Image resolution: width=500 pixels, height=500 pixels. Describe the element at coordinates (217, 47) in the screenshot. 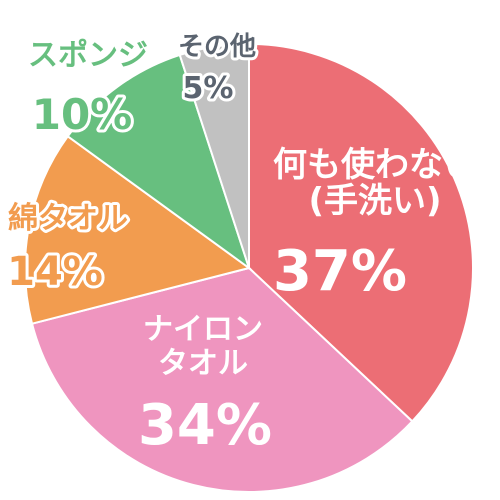

I see `slice-name-label: その他` at that location.